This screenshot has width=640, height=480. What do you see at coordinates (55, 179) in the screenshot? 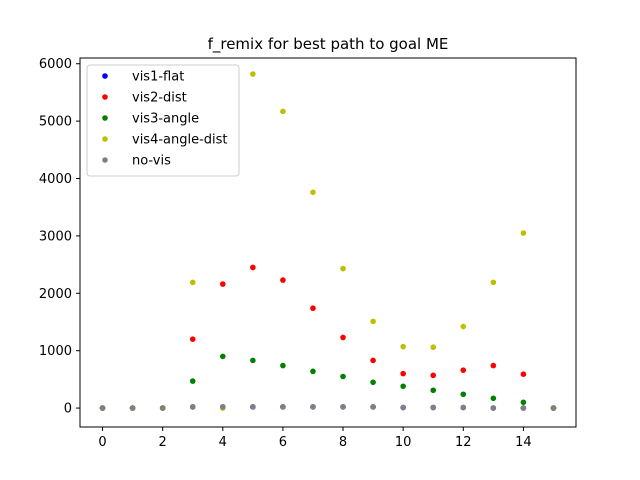
I see `y-tick-label: 4000` at bounding box center [55, 179].